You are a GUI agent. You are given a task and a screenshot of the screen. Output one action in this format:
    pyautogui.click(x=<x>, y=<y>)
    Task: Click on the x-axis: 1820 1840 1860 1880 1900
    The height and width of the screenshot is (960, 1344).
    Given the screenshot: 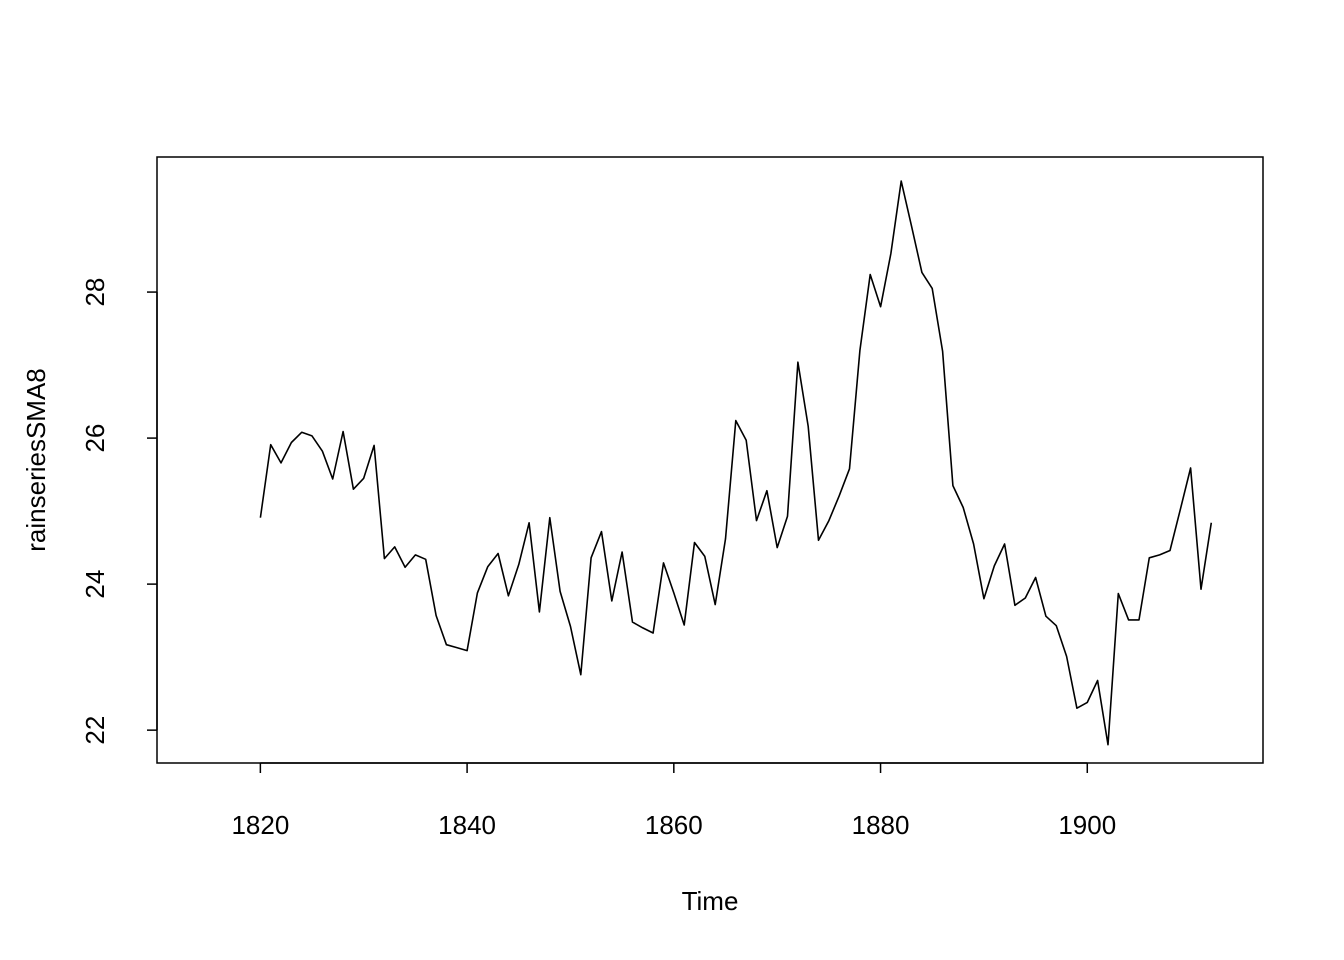 What is the action you would take?
    pyautogui.click(x=673, y=801)
    